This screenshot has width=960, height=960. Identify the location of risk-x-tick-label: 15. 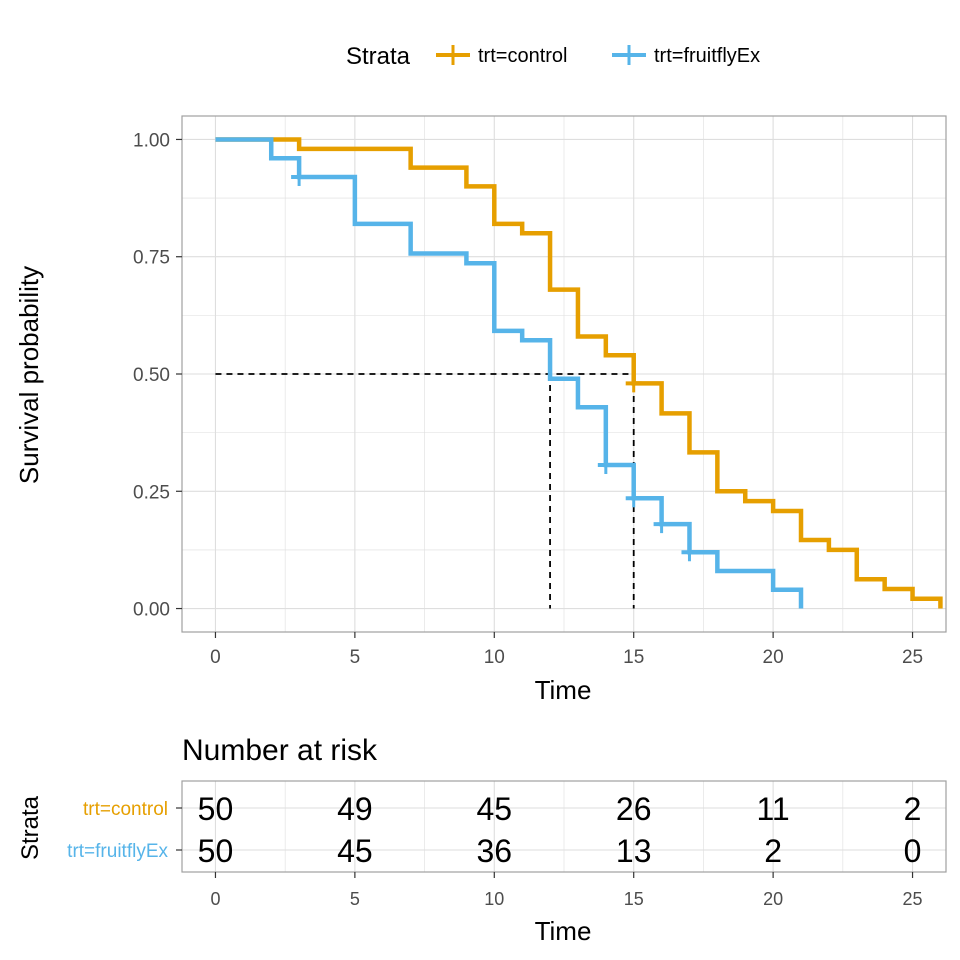
(634, 899).